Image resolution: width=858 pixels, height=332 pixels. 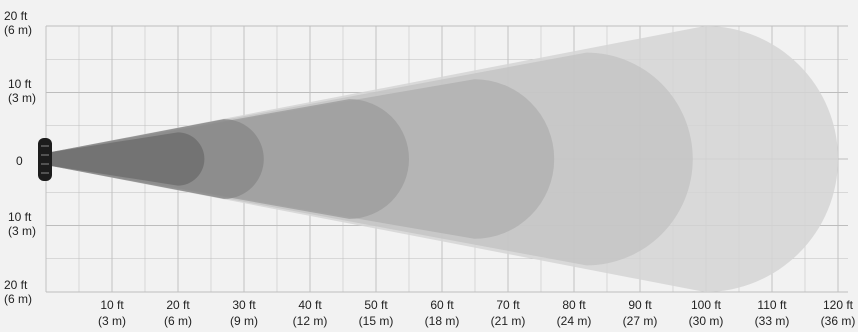 I want to click on x-label-120ft: 120 ft (36 m), so click(x=838, y=313).